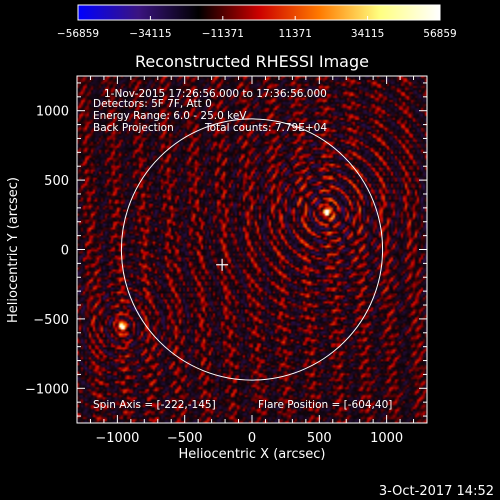 This screenshot has height=500, width=500. Describe the element at coordinates (13, 250) in the screenshot. I see `y-axis-label: Heliocentric Y (arcsec)` at that location.